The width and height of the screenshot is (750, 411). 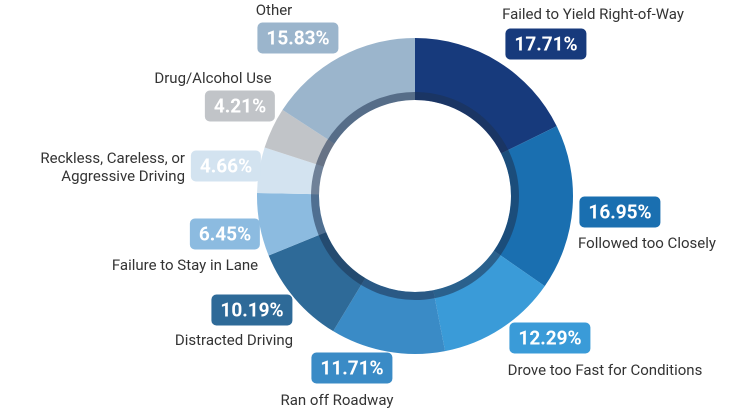 I want to click on value-label: 12.29%, so click(x=550, y=338).